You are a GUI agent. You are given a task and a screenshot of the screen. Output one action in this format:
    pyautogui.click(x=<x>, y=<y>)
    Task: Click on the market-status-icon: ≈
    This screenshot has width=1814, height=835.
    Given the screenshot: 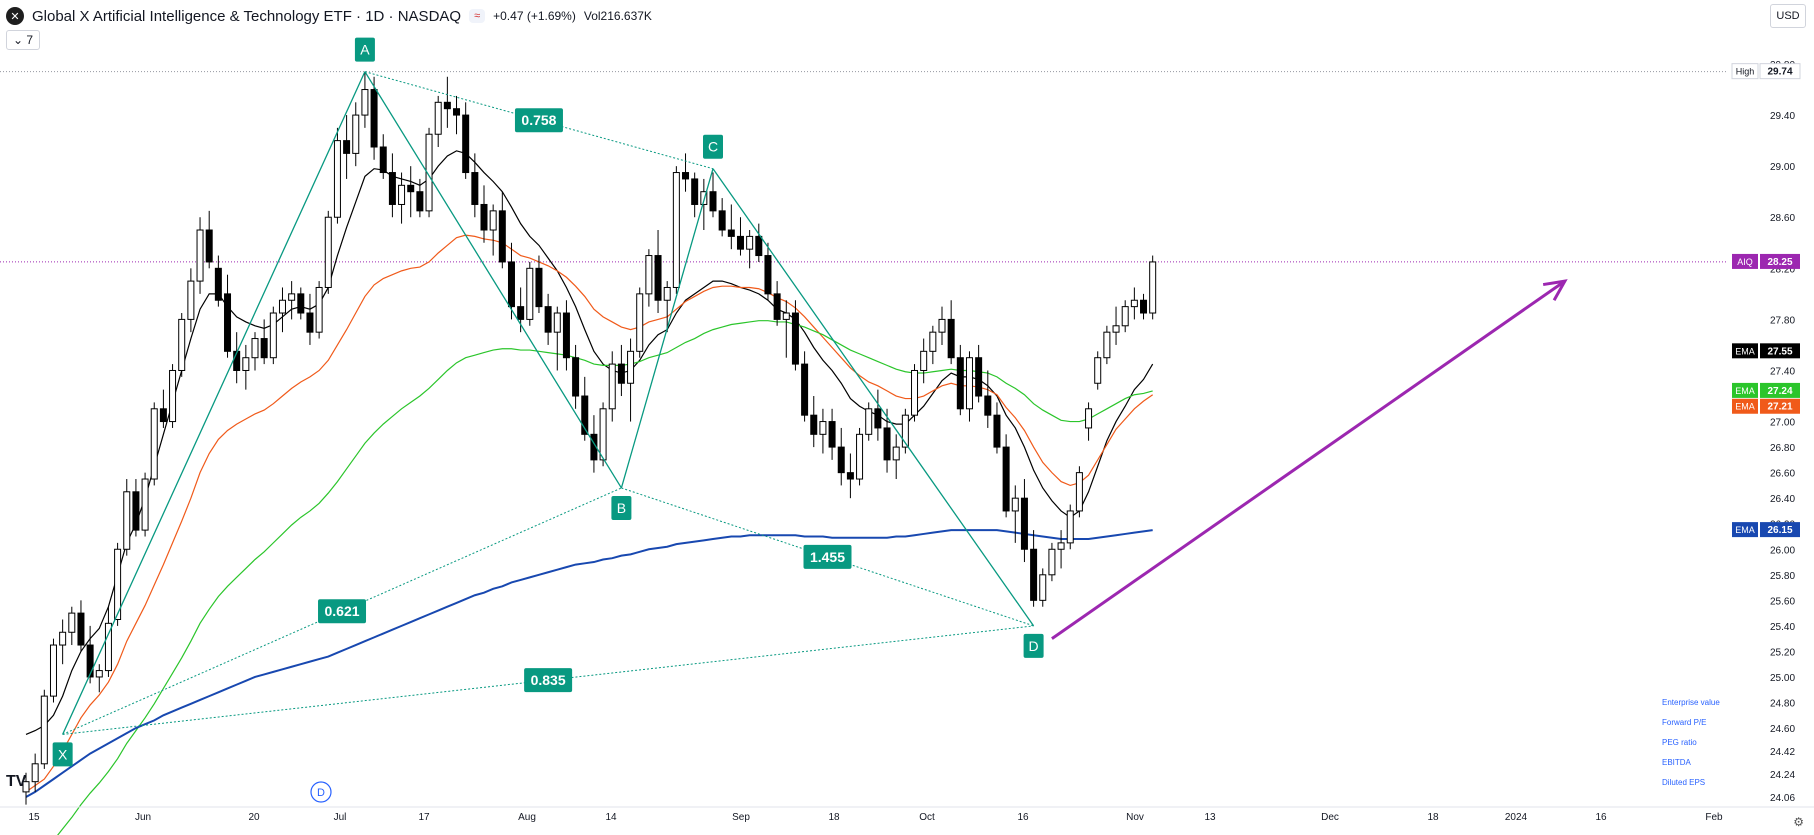 What is the action you would take?
    pyautogui.click(x=477, y=16)
    